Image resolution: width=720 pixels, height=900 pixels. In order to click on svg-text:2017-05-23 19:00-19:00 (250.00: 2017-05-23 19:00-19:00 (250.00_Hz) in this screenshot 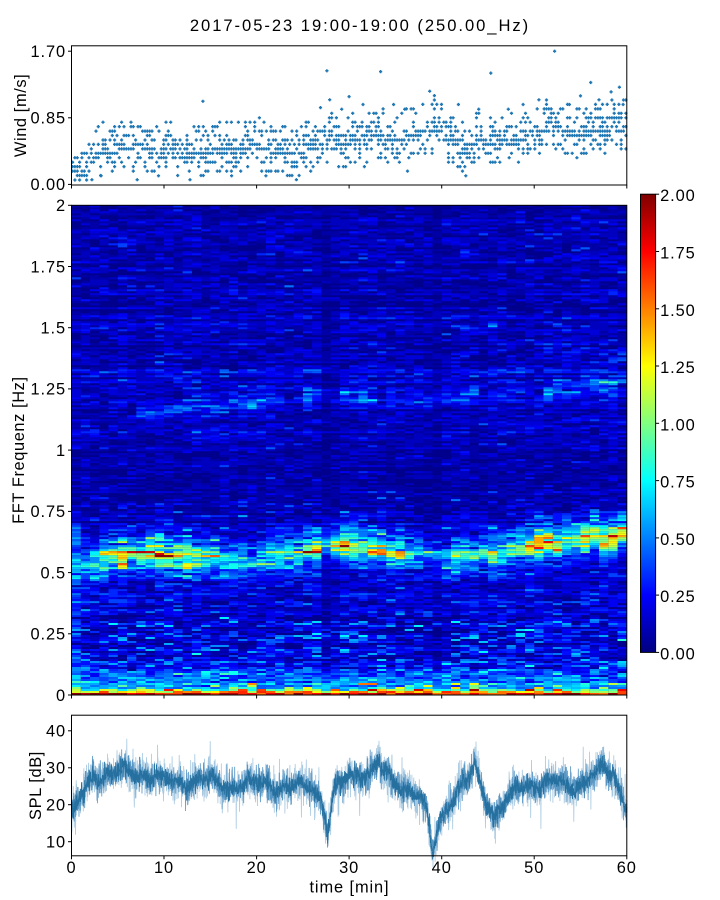, I will do `click(360, 25)`.